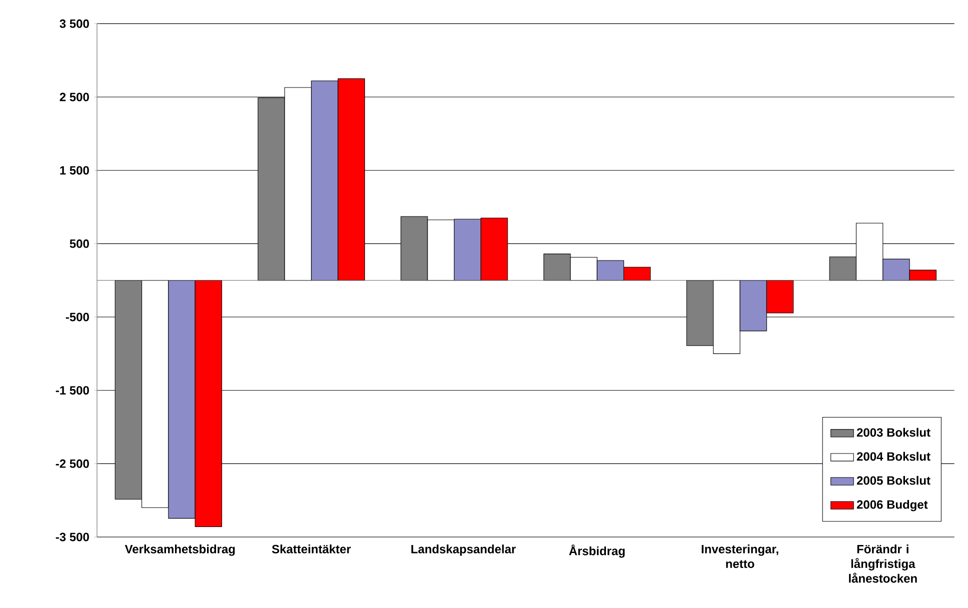 Image resolution: width=968 pixels, height=608 pixels. What do you see at coordinates (463, 550) in the screenshot?
I see `x-tick-label: Landskapsandelar` at bounding box center [463, 550].